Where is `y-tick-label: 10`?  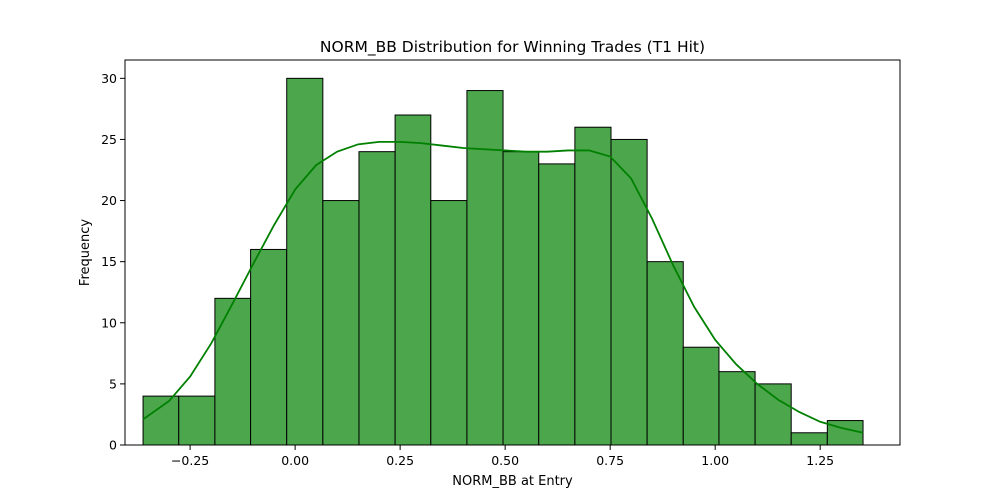 y-tick-label: 10 is located at coordinates (109, 322).